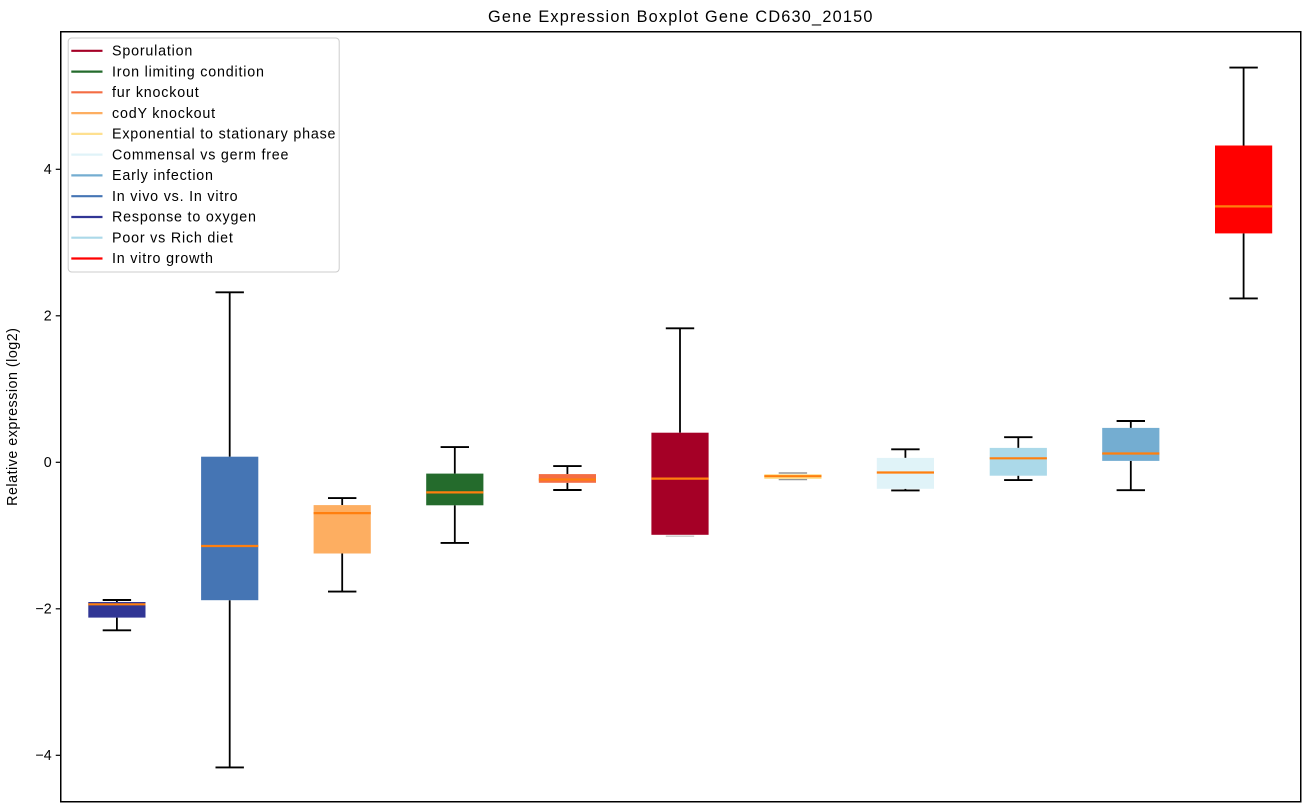  I want to click on svg-text: In vitro growth, so click(163, 259).